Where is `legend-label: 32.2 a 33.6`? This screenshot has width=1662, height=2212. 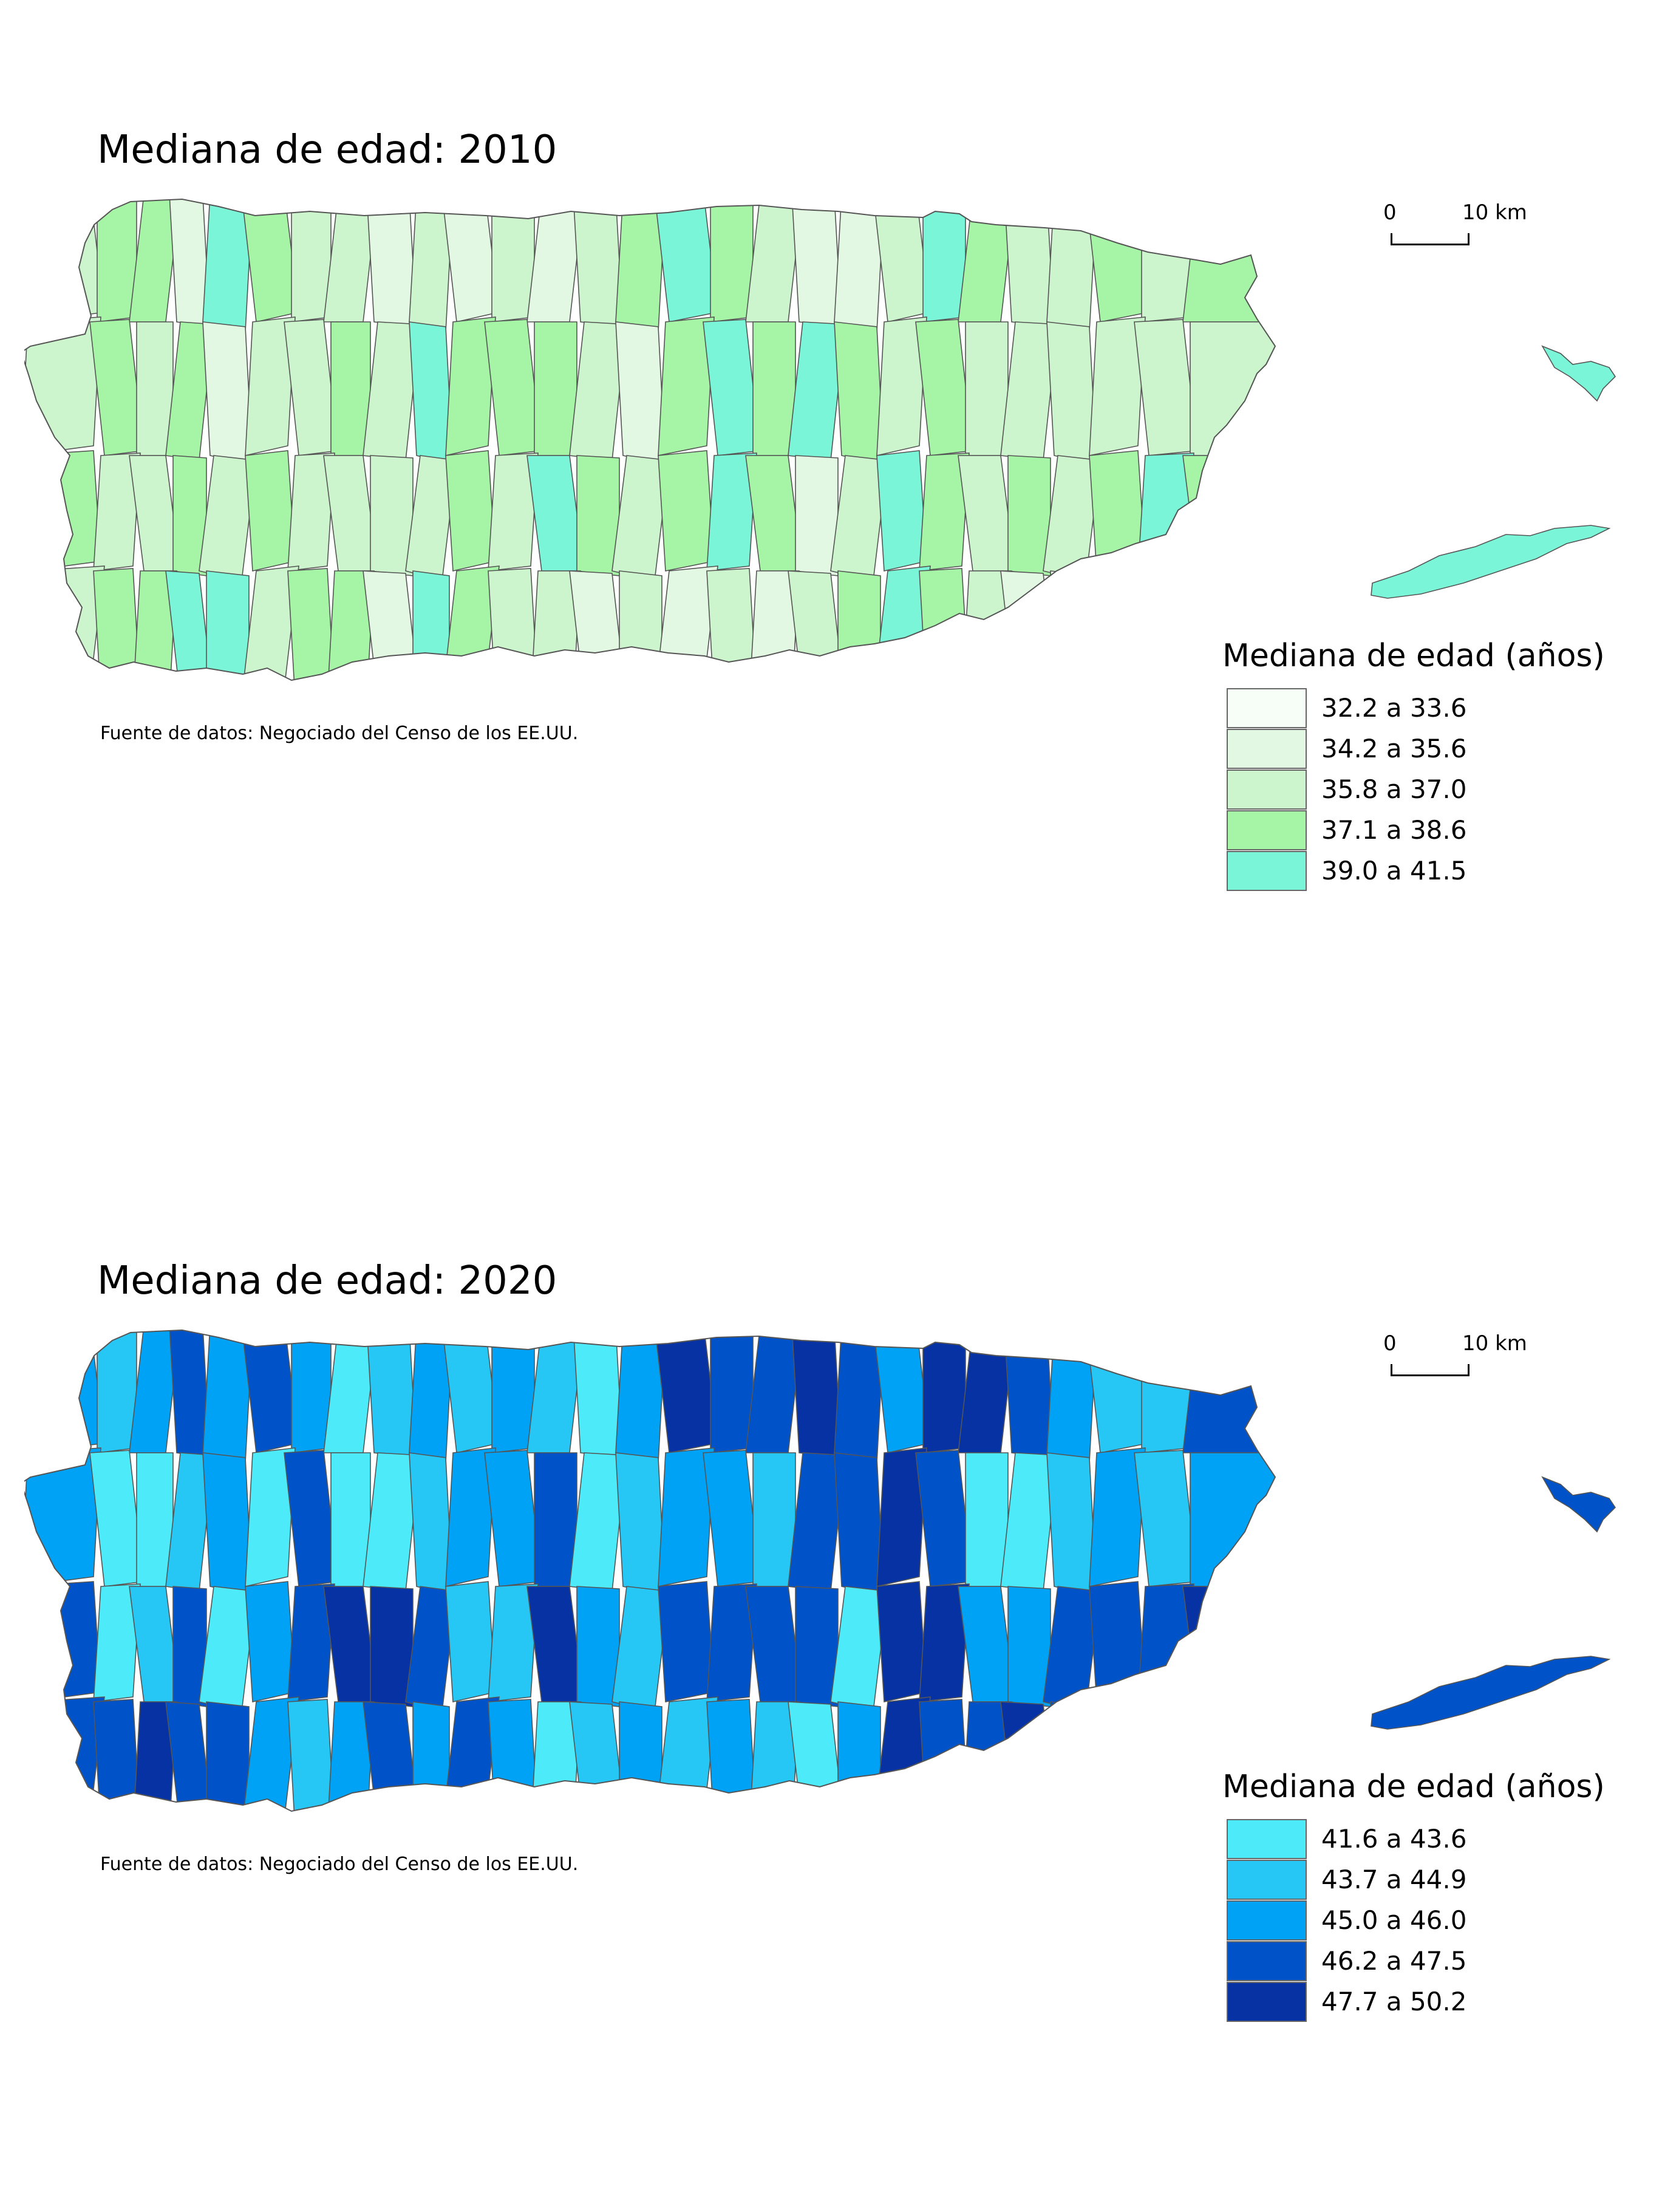 legend-label: 32.2 a 33.6 is located at coordinates (1394, 708).